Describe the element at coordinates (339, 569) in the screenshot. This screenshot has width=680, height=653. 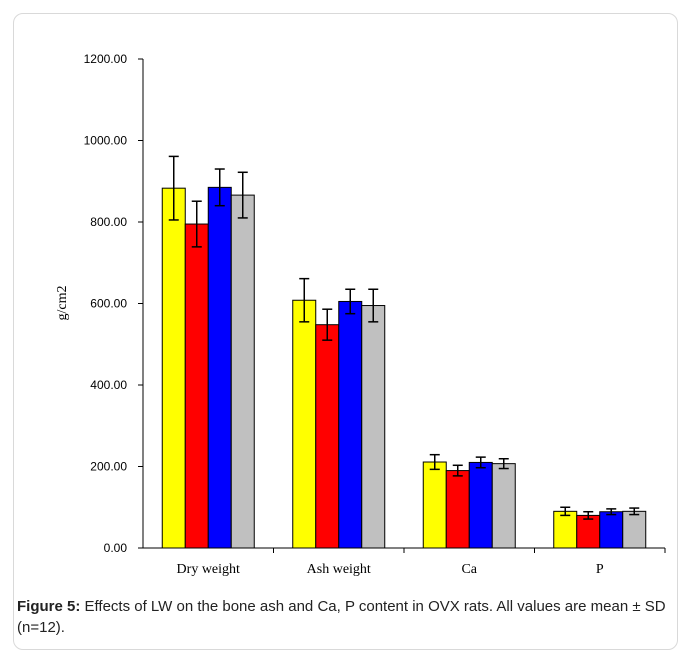
I see `x-tick-label: Ash weight` at that location.